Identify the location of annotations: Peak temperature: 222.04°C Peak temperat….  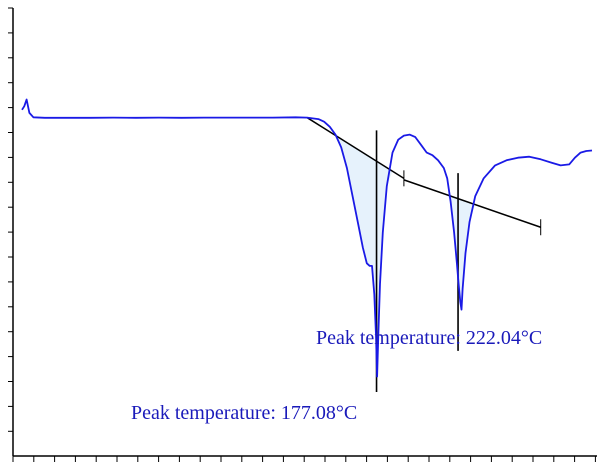
(336, 375).